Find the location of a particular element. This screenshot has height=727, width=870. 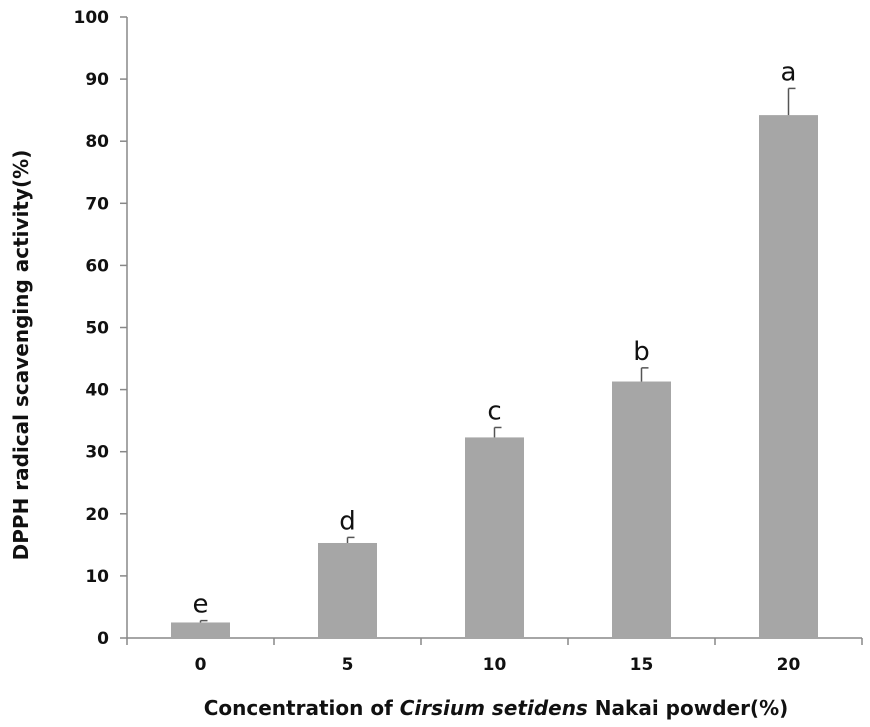

y-tick-label: 50 is located at coordinates (97, 329).